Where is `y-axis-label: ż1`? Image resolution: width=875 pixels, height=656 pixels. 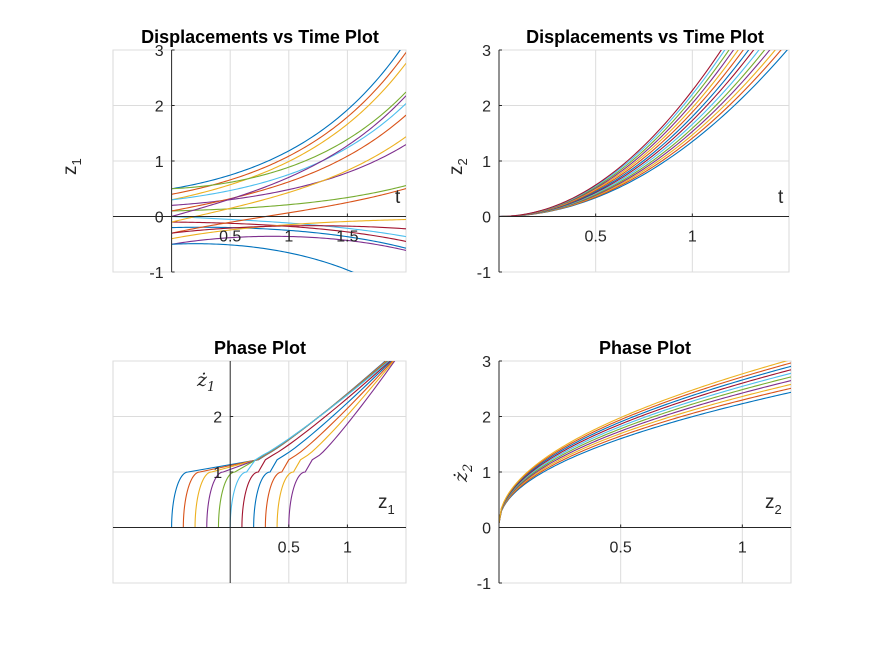
y-axis-label: ż1 is located at coordinates (205, 382).